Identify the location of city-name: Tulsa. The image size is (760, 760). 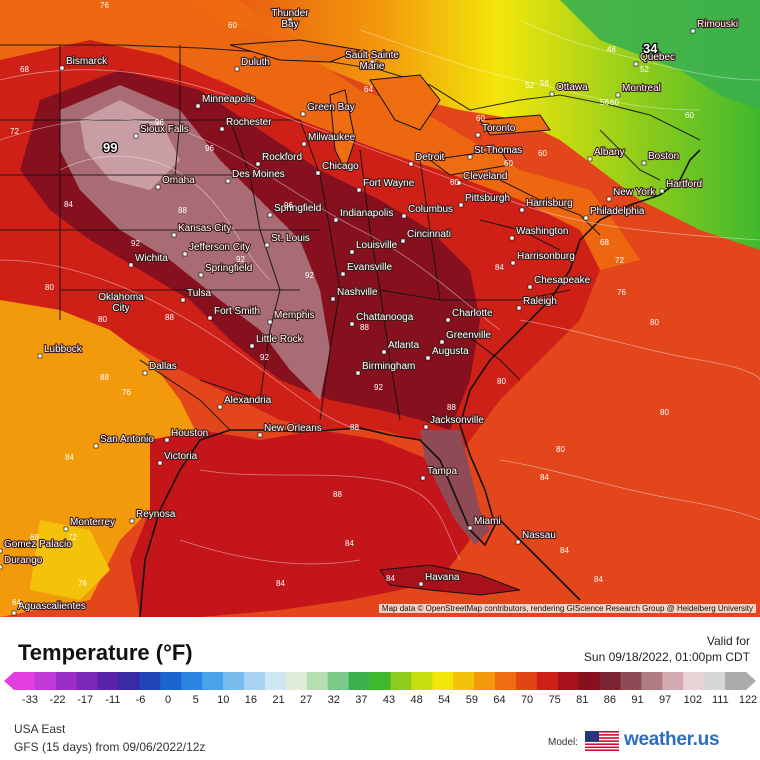
(199, 293).